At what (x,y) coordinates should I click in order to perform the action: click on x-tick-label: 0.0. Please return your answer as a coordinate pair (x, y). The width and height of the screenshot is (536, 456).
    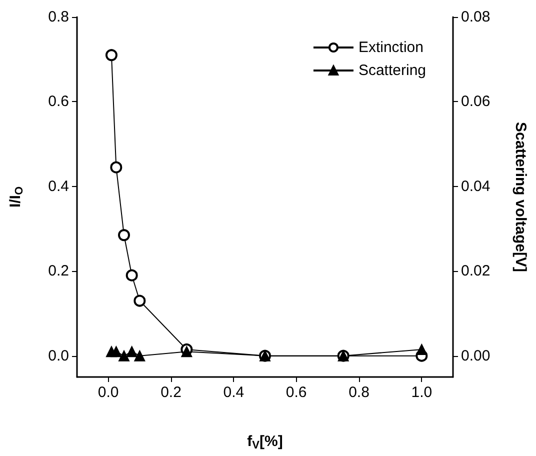
    Looking at the image, I should click on (108, 392).